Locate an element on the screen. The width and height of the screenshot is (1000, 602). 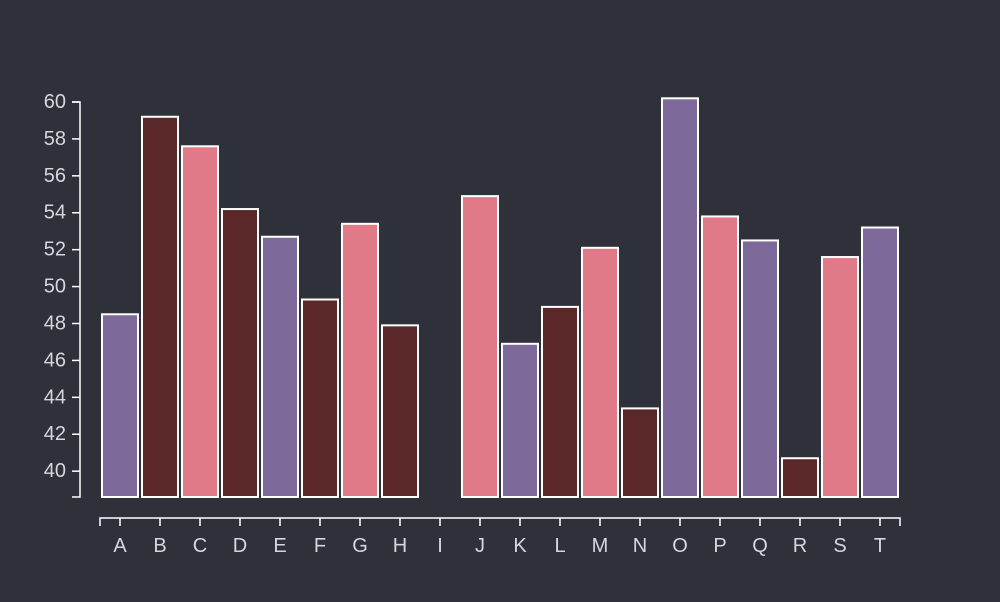
bar-f is located at coordinates (320, 398).